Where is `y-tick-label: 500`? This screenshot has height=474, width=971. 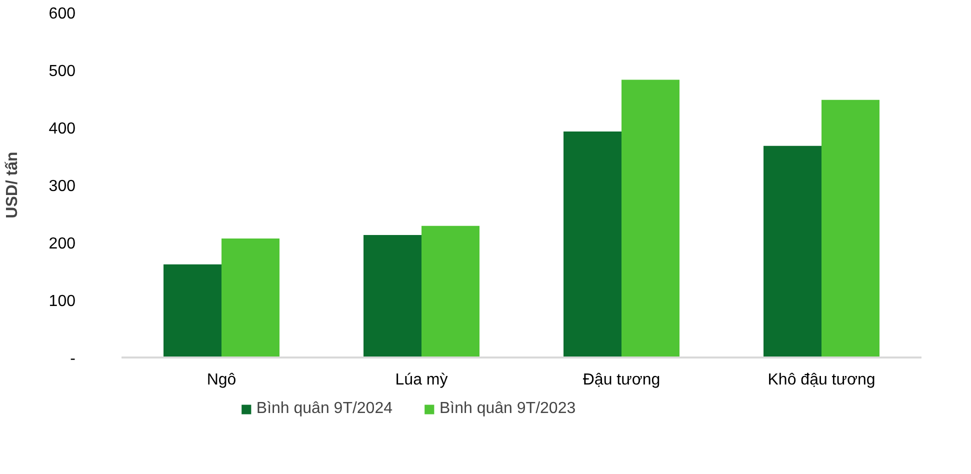
y-tick-label: 500 is located at coordinates (62, 71).